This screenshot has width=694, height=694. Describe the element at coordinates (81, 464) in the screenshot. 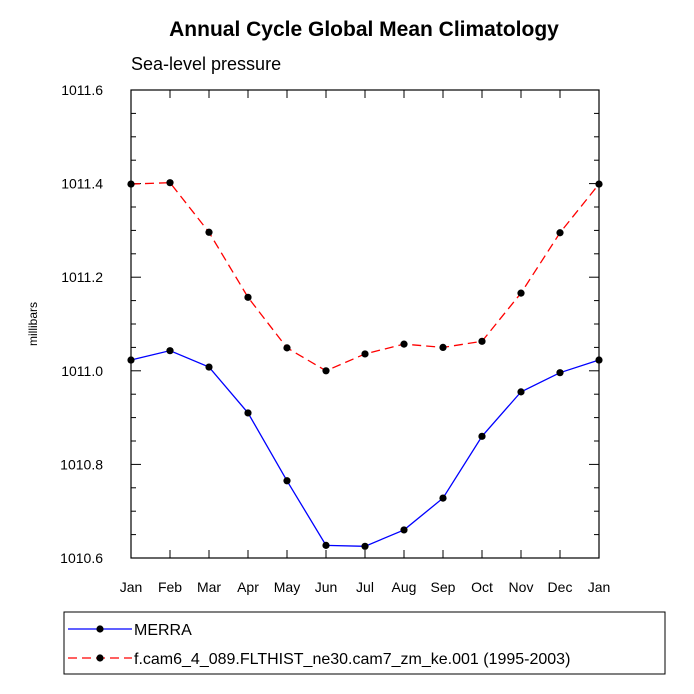

I see `y-tick-label: 1010.8` at that location.